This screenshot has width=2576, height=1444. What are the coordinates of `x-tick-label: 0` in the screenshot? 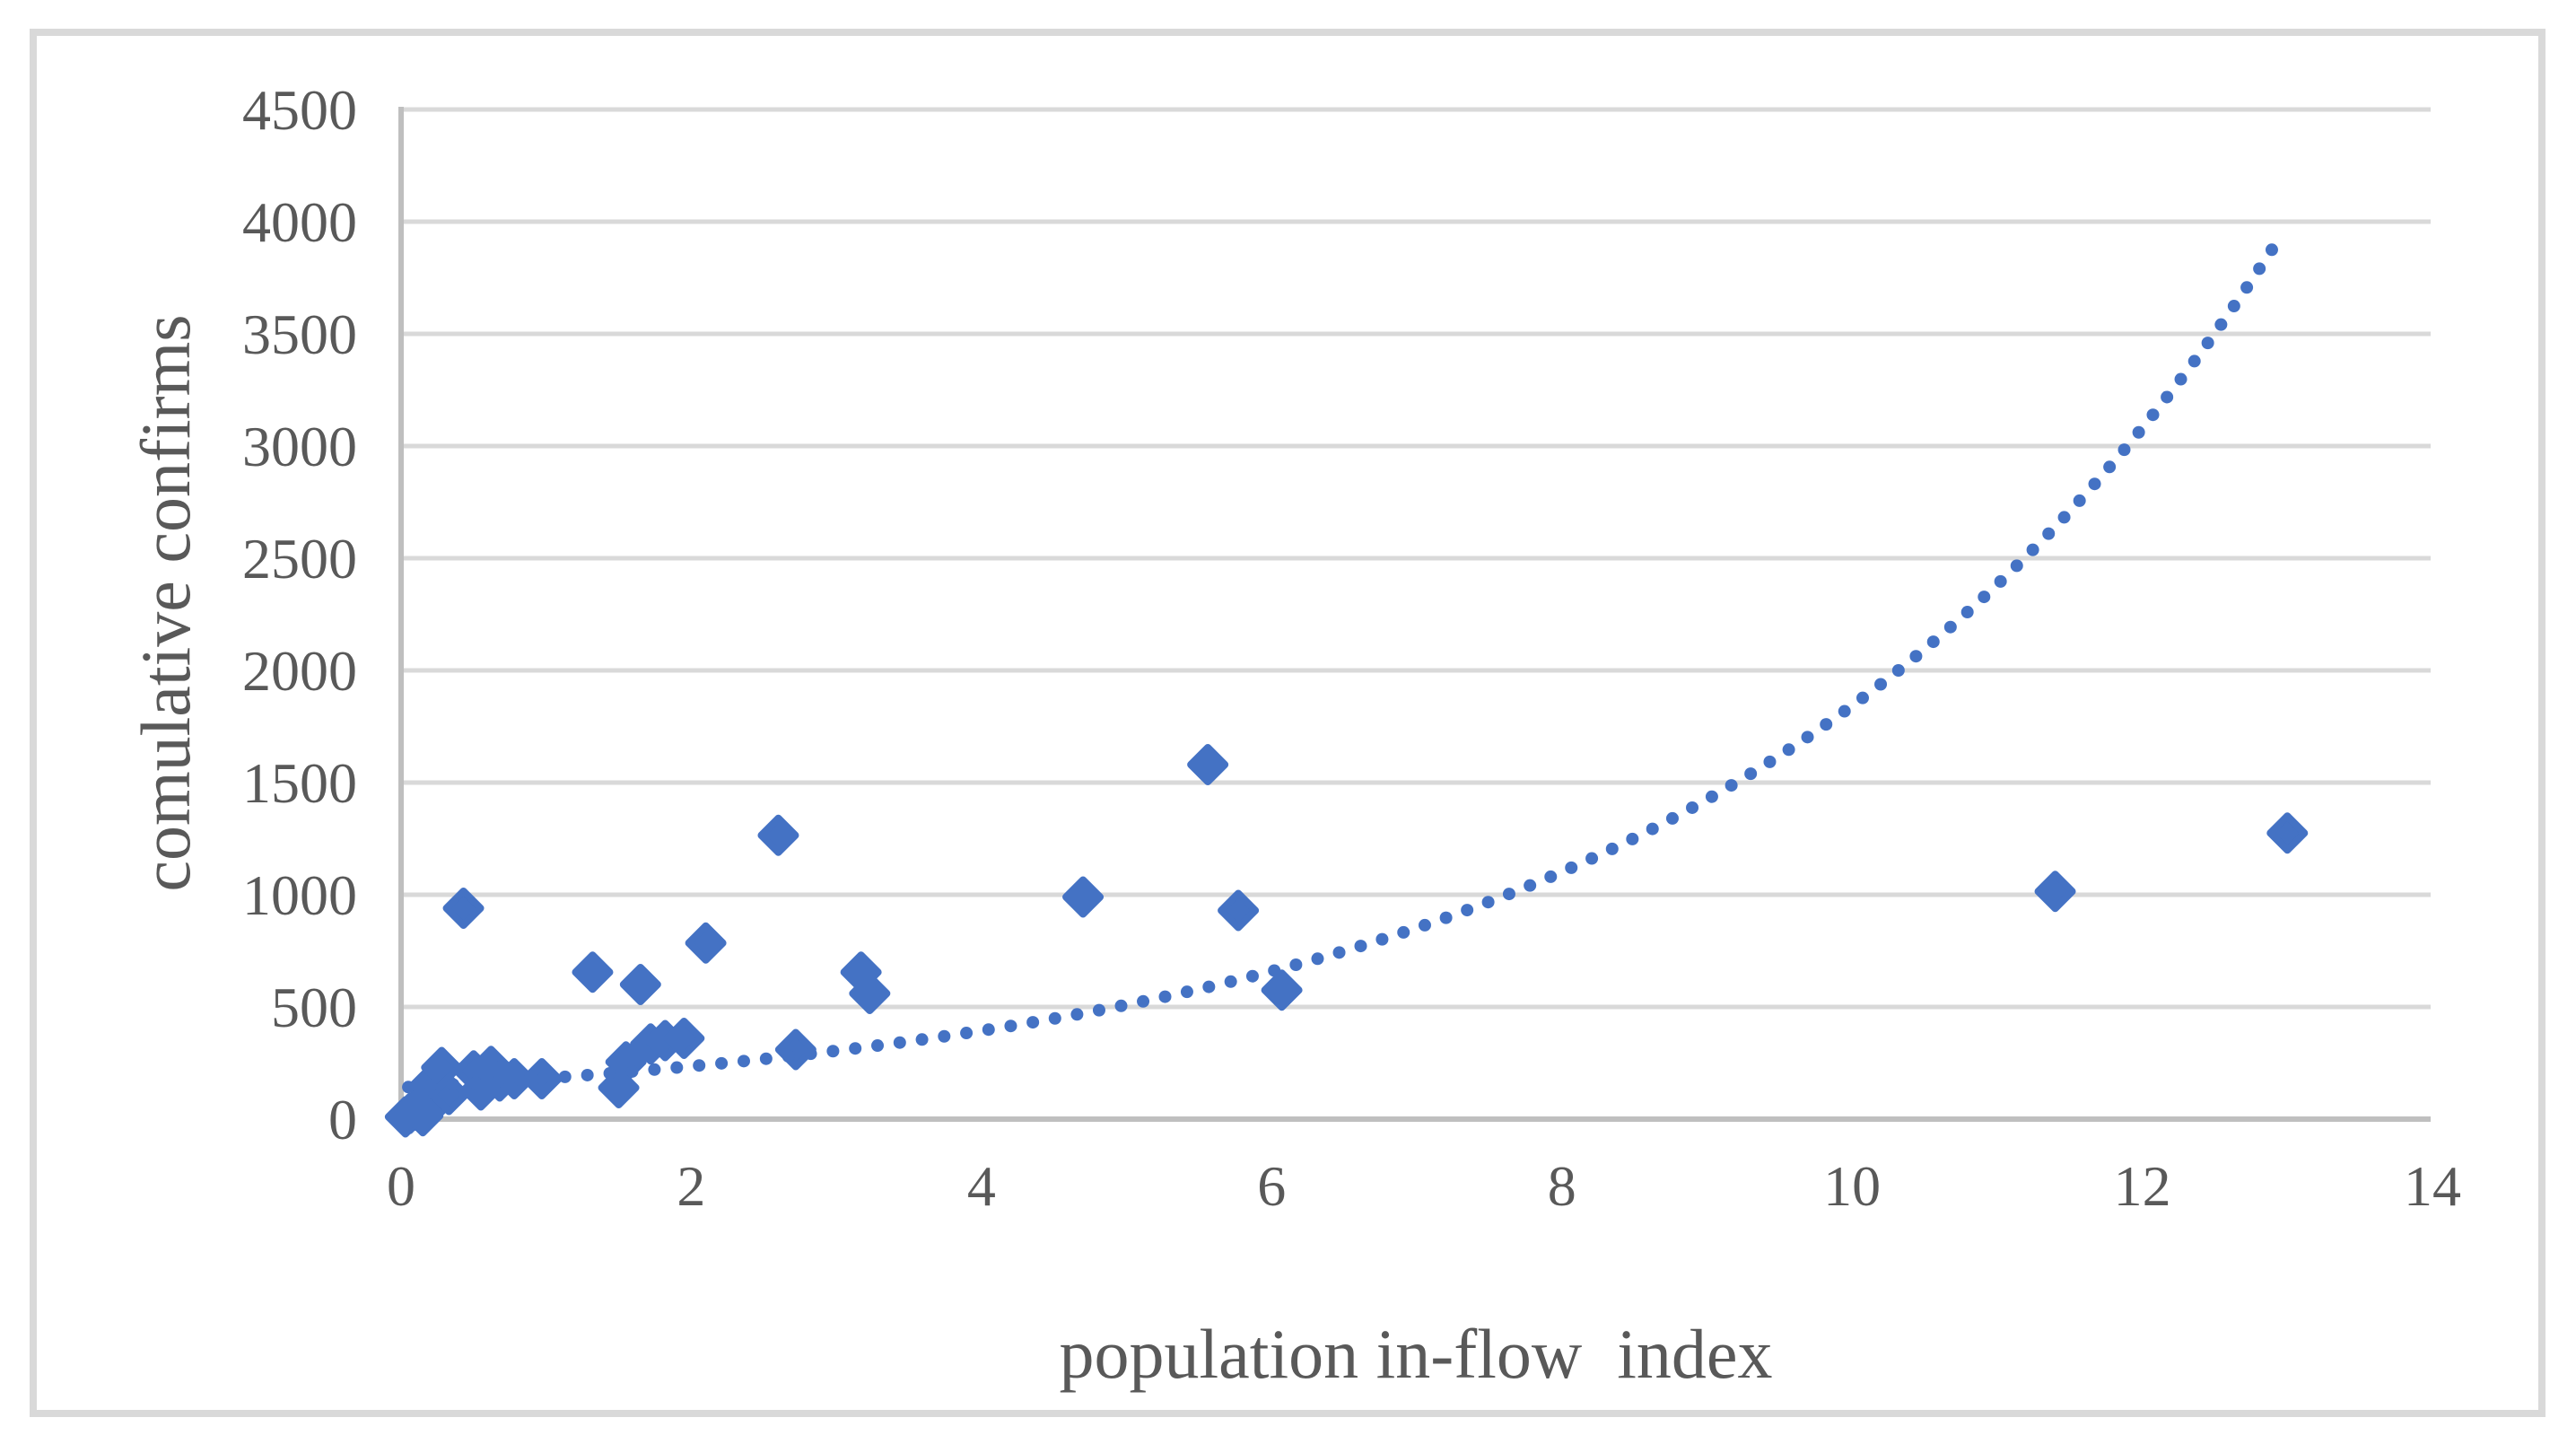 It's located at (401, 1186).